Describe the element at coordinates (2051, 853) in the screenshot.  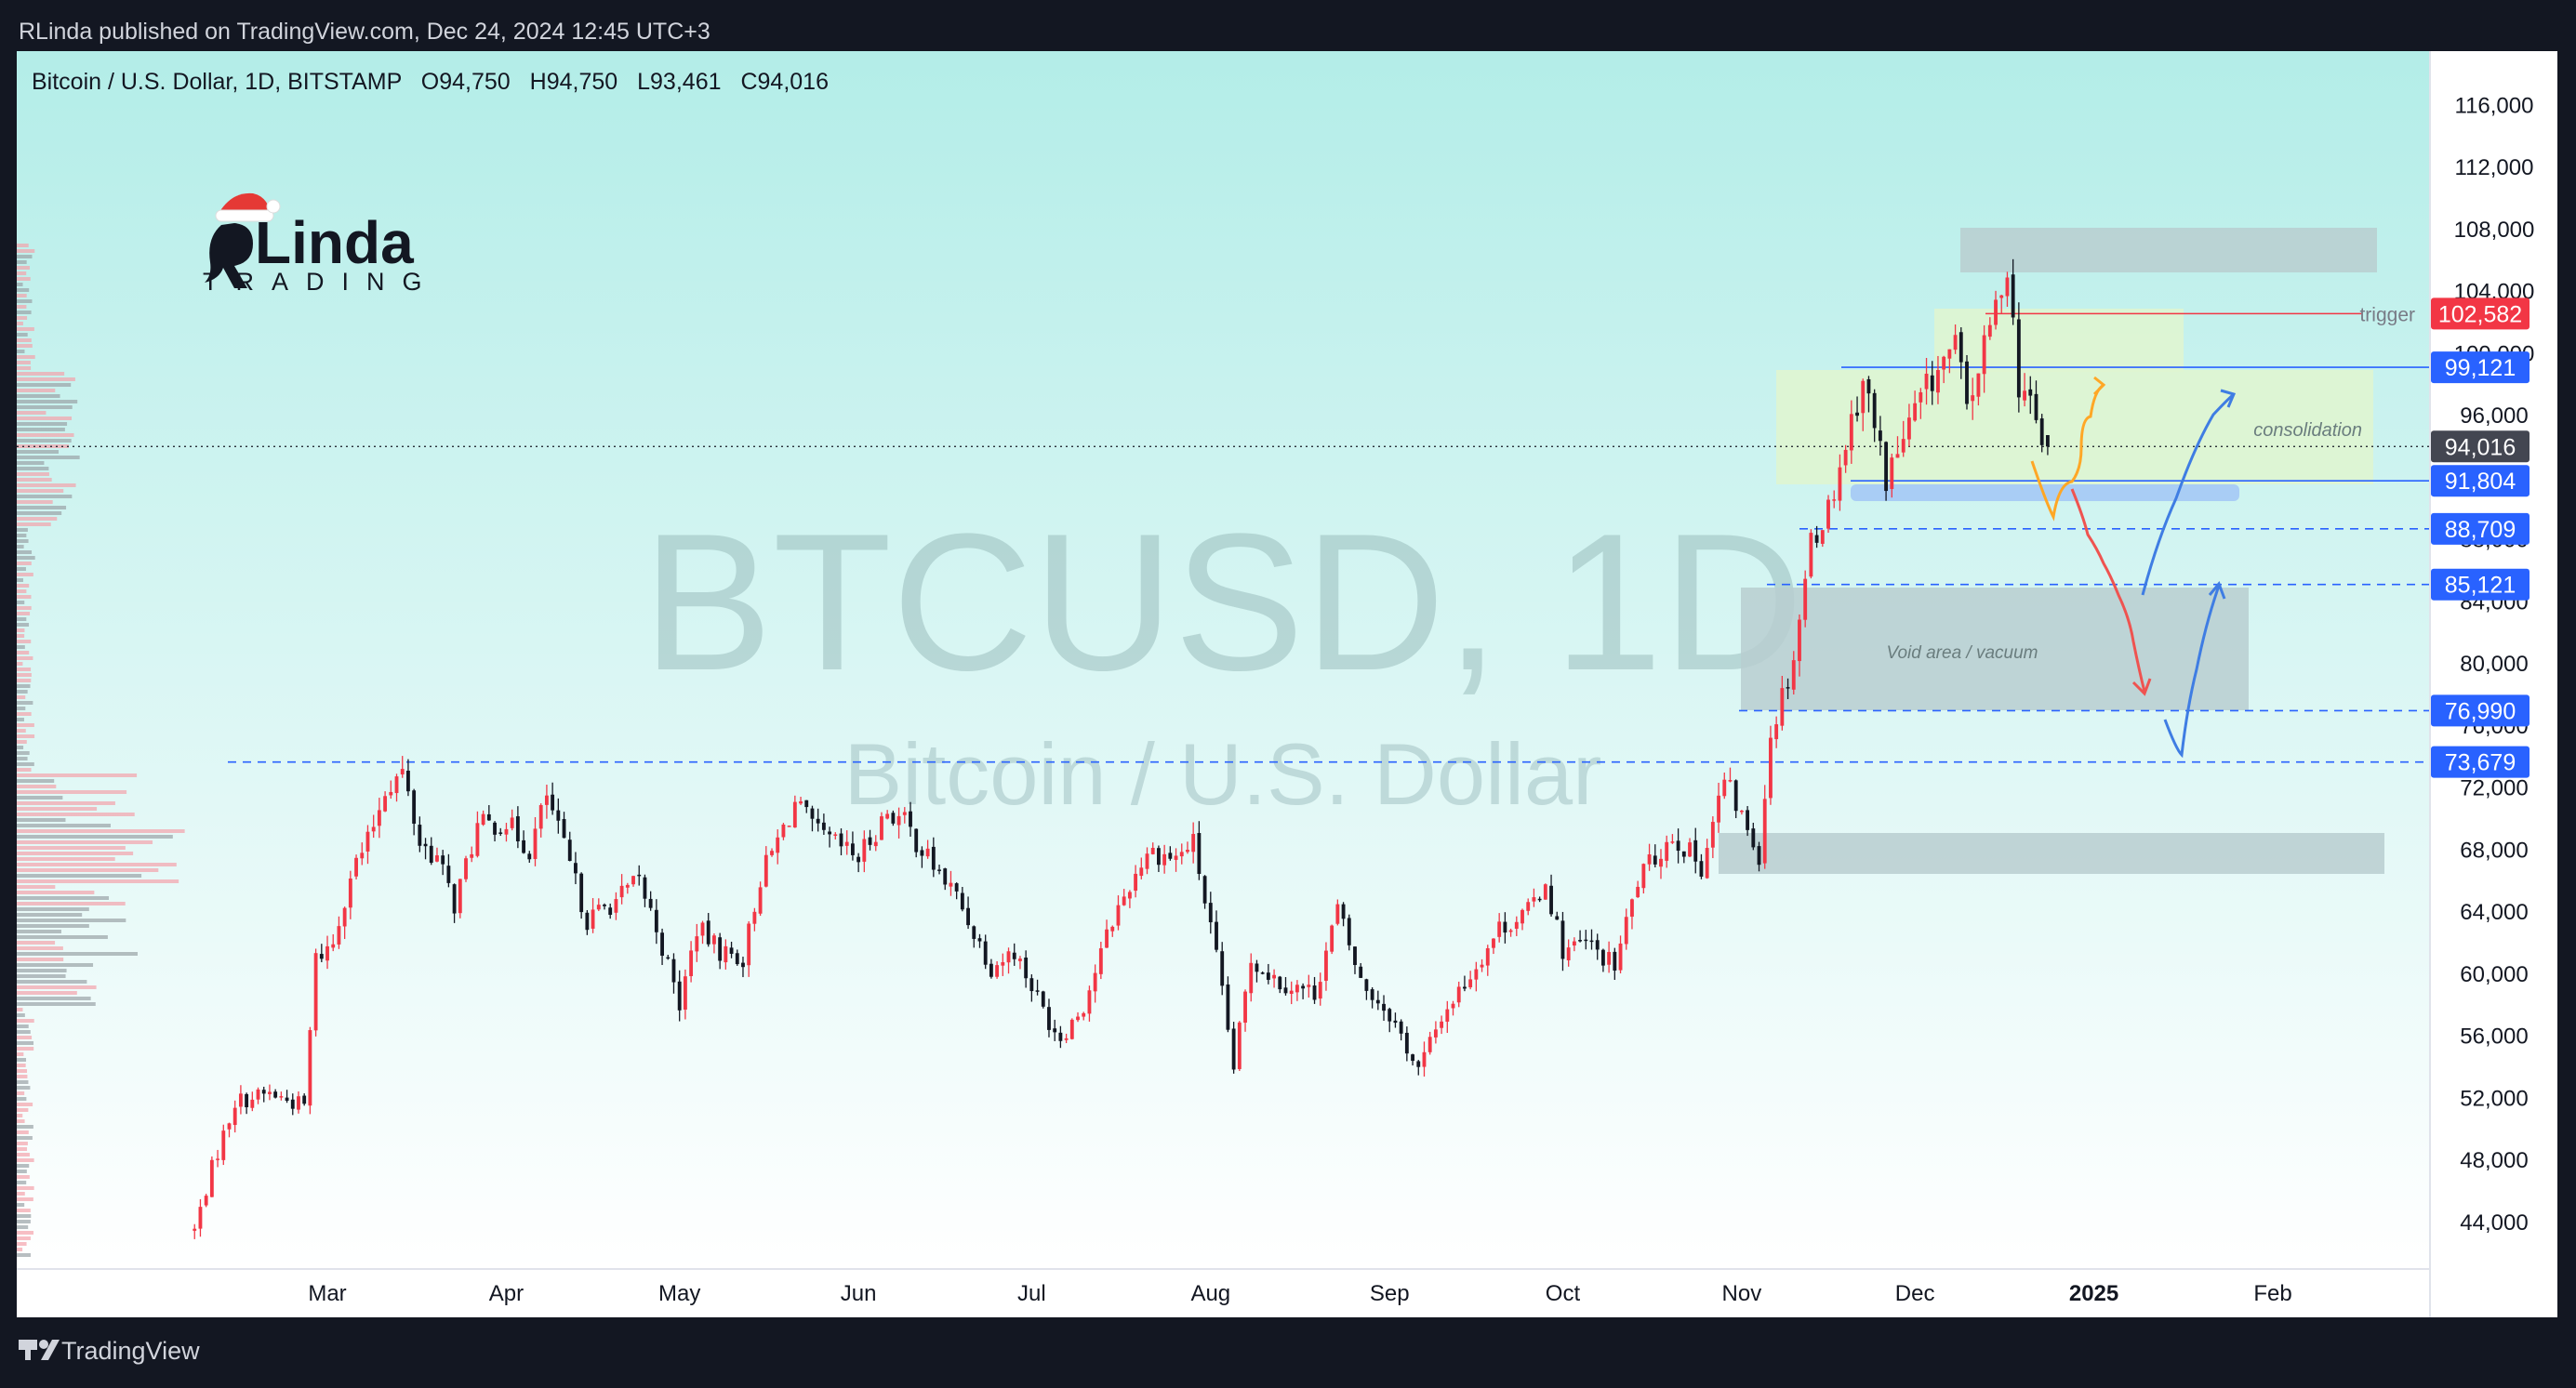
I see `lower-demand-zone` at that location.